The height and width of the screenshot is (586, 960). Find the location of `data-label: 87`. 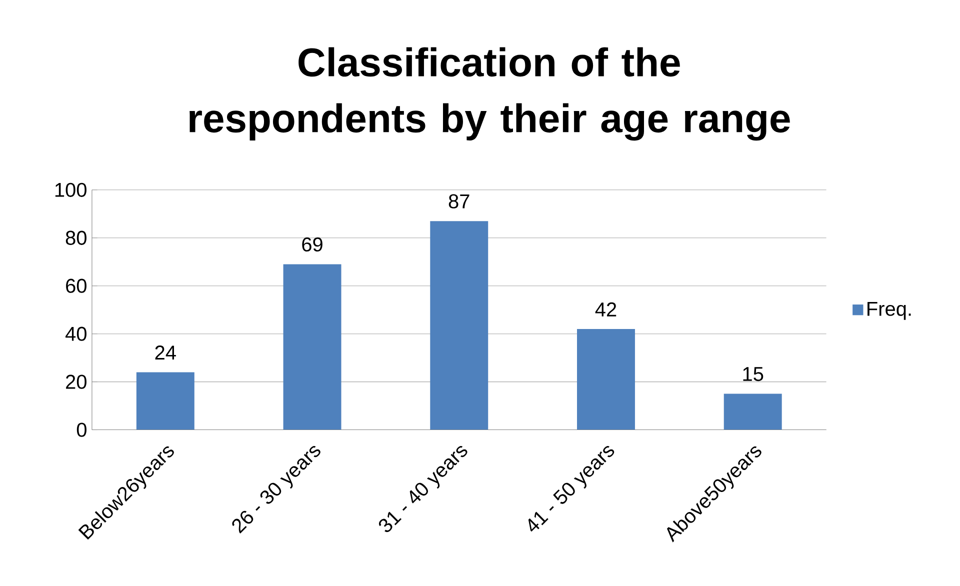

data-label: 87 is located at coordinates (459, 201).